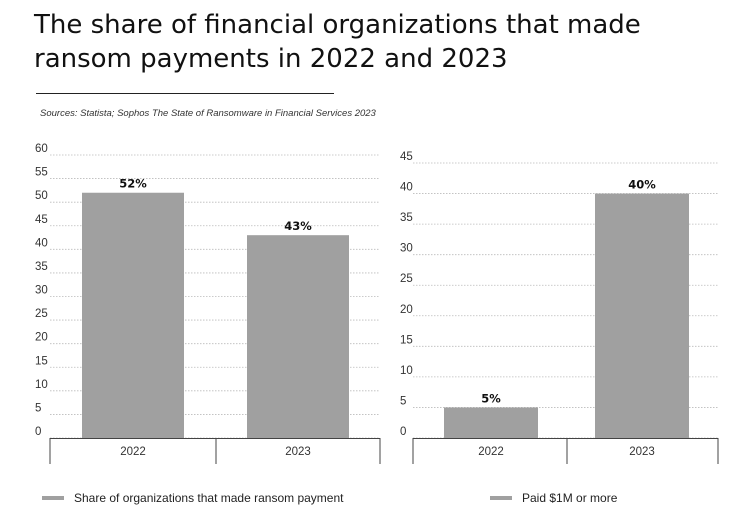 The image size is (732, 516). What do you see at coordinates (570, 498) in the screenshot?
I see `right-legend-label: Paid $1M or more` at bounding box center [570, 498].